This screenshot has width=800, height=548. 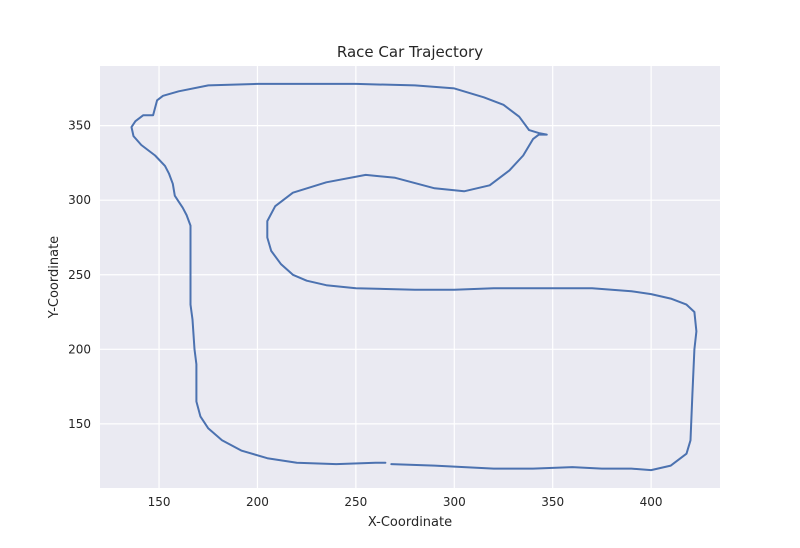 I want to click on x-tick-label: 400, so click(x=651, y=502).